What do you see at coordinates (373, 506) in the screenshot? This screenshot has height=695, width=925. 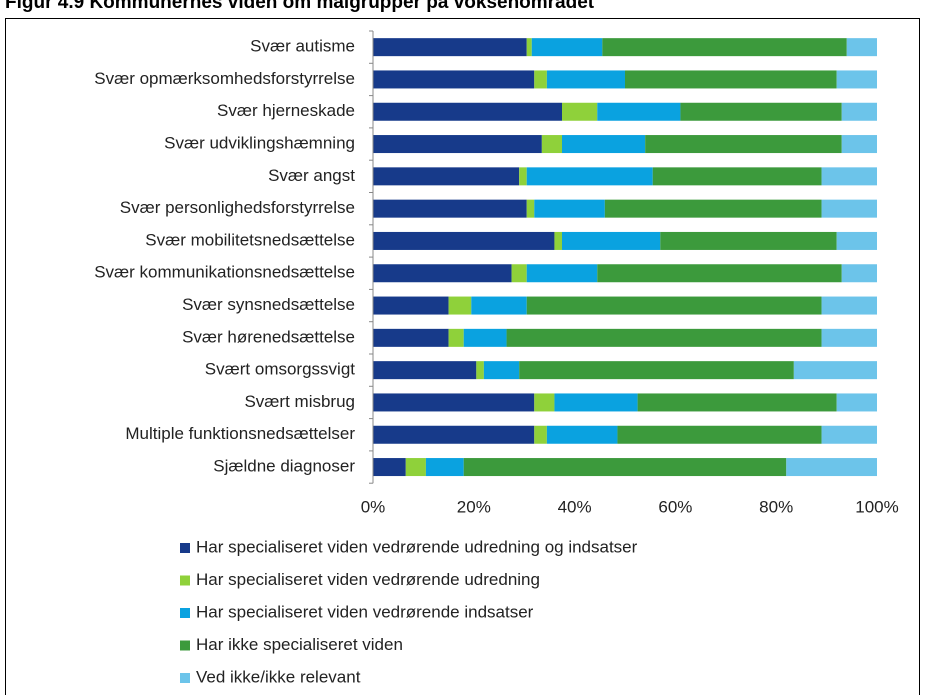 I see `x-tick-label: 0%` at bounding box center [373, 506].